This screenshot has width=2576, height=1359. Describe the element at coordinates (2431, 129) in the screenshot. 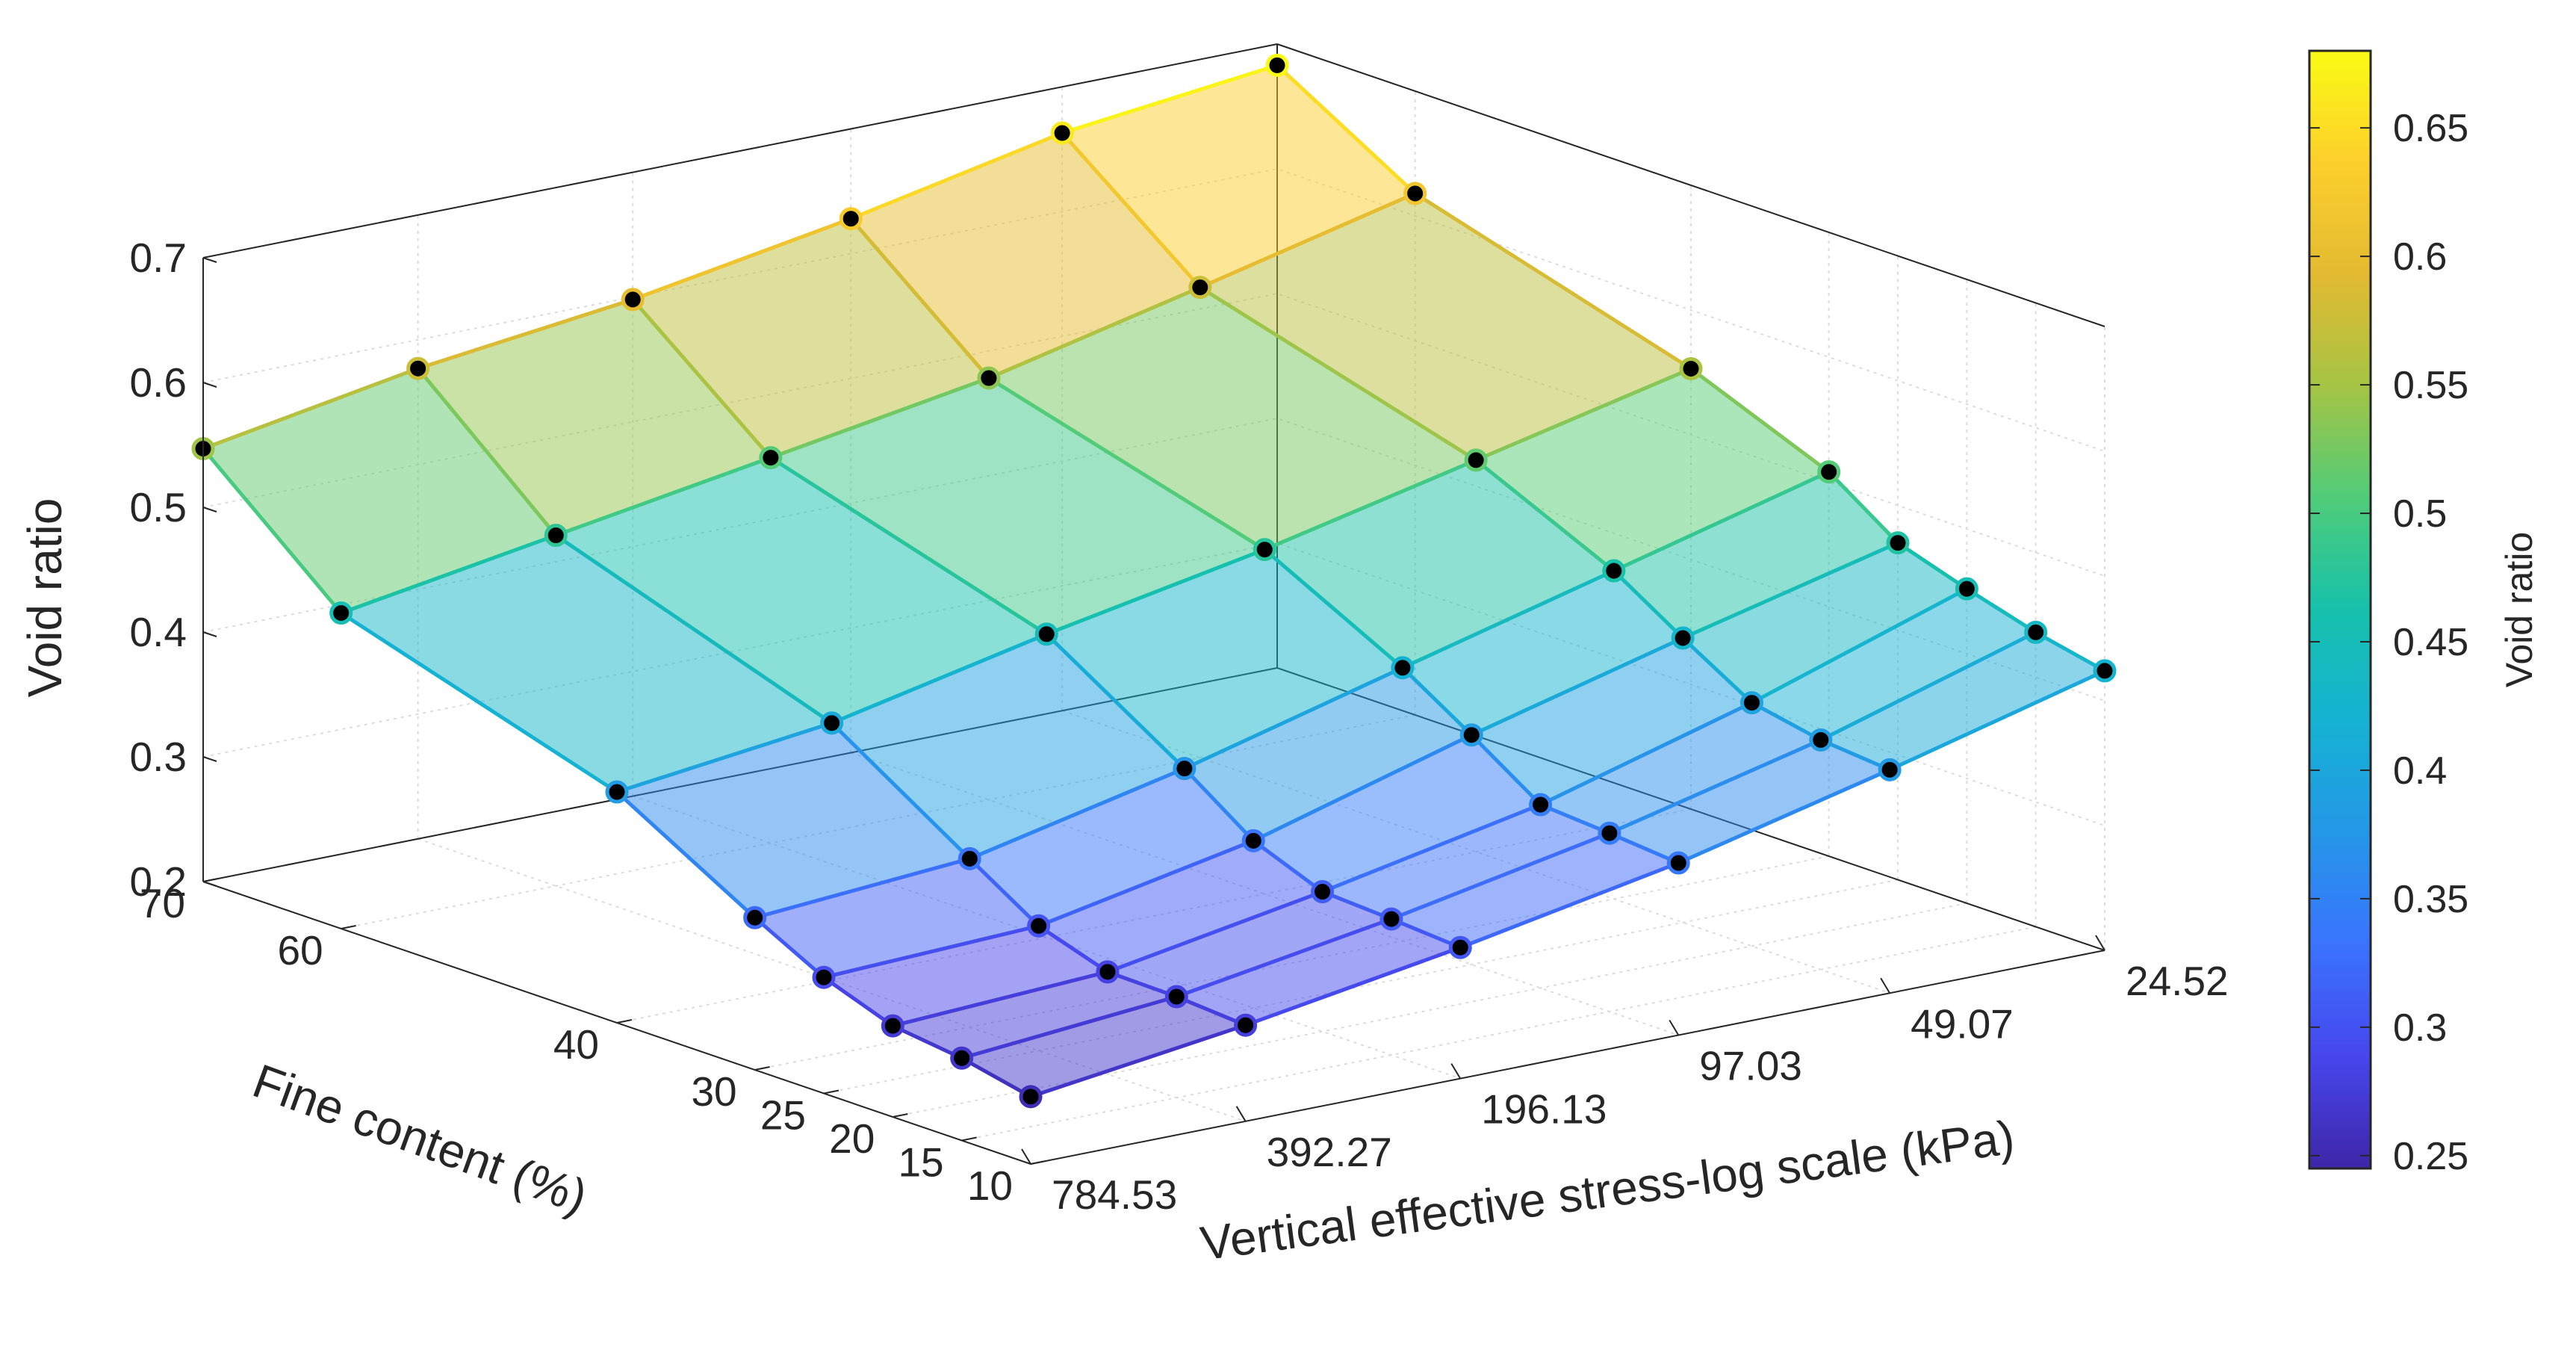

I see `colorbar-tick-label: 0.65` at that location.